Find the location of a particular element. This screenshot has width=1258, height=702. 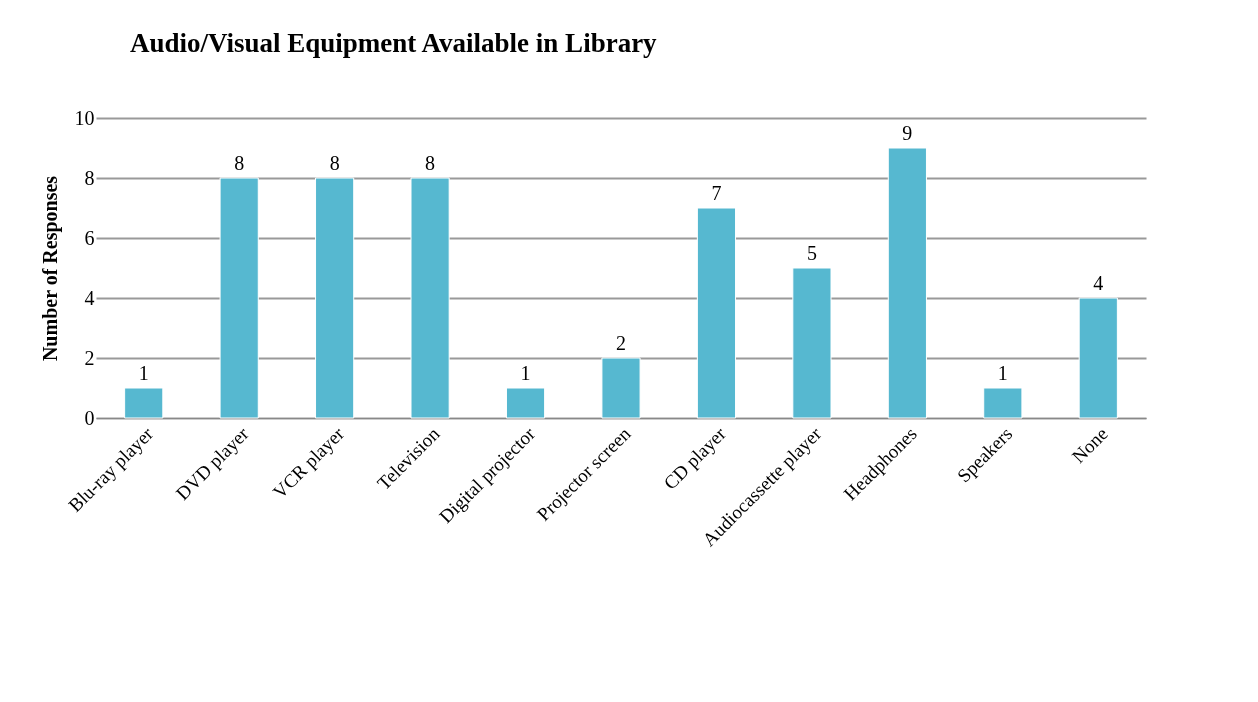

y-tick-label: 10 is located at coordinates (84, 117).